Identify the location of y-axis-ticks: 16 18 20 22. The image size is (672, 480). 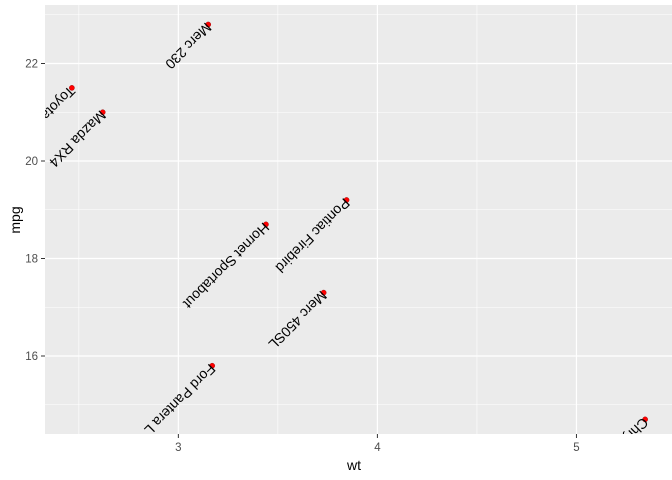
(35, 211).